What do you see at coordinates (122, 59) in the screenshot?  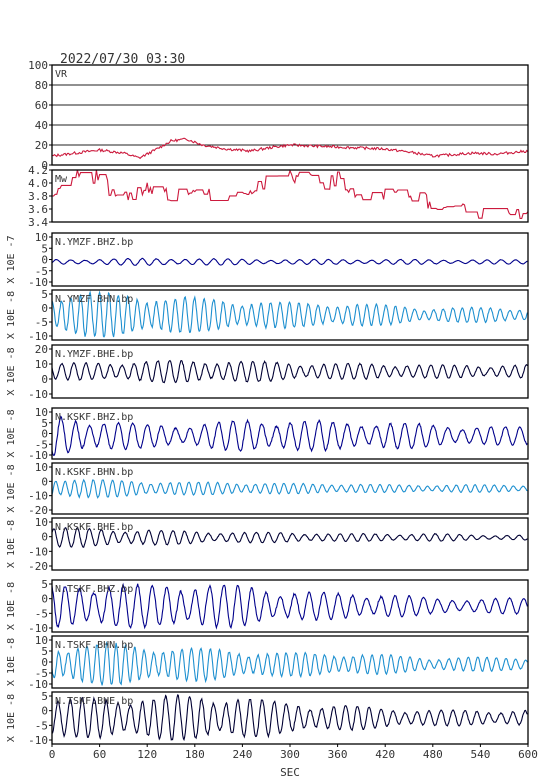 I see `chart-title: 2022/07/30 03:30` at bounding box center [122, 59].